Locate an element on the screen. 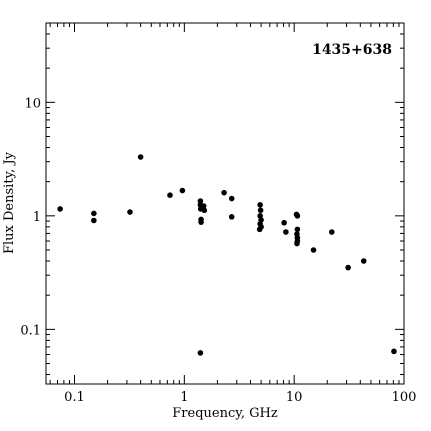  y-tick-label: 10 is located at coordinates (32, 103).